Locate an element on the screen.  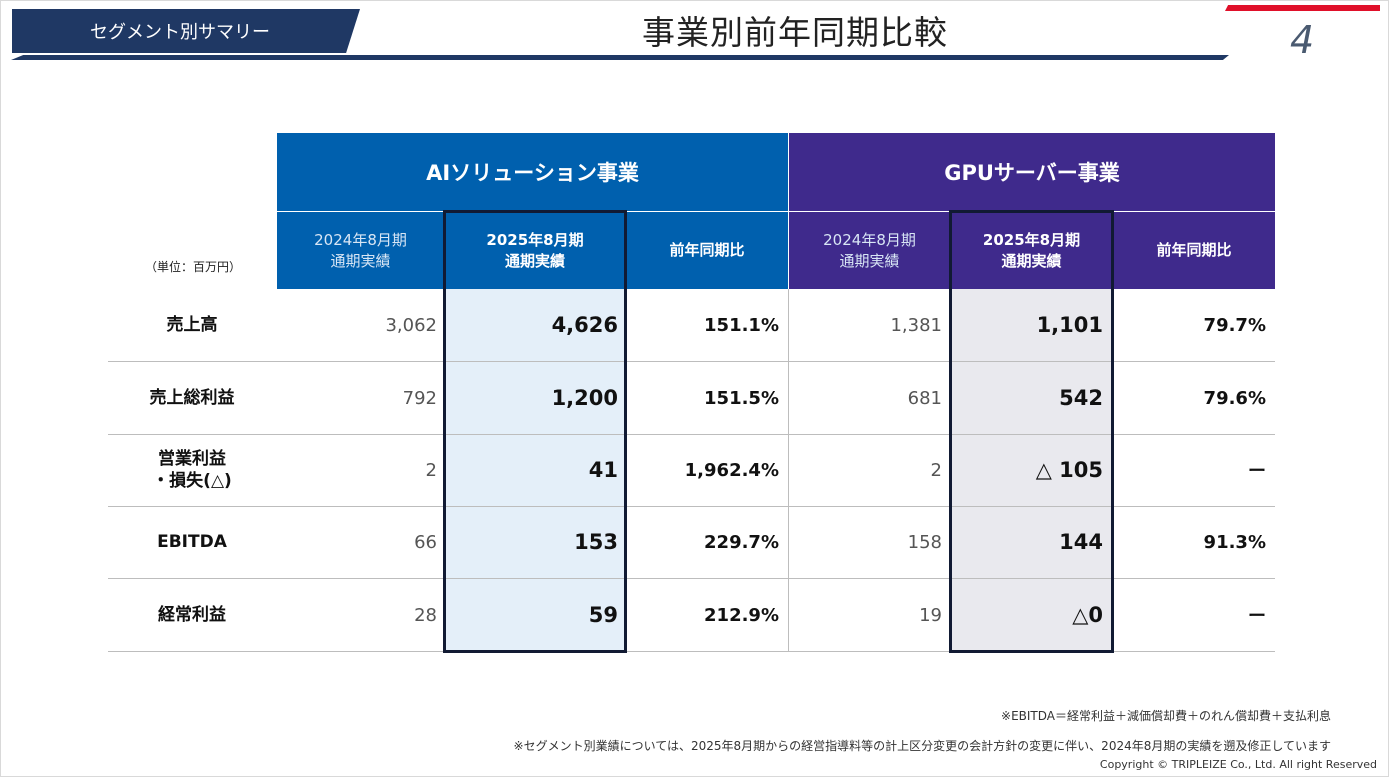
row-label: 営業利益 ・損失(△) is located at coordinates (192, 470).